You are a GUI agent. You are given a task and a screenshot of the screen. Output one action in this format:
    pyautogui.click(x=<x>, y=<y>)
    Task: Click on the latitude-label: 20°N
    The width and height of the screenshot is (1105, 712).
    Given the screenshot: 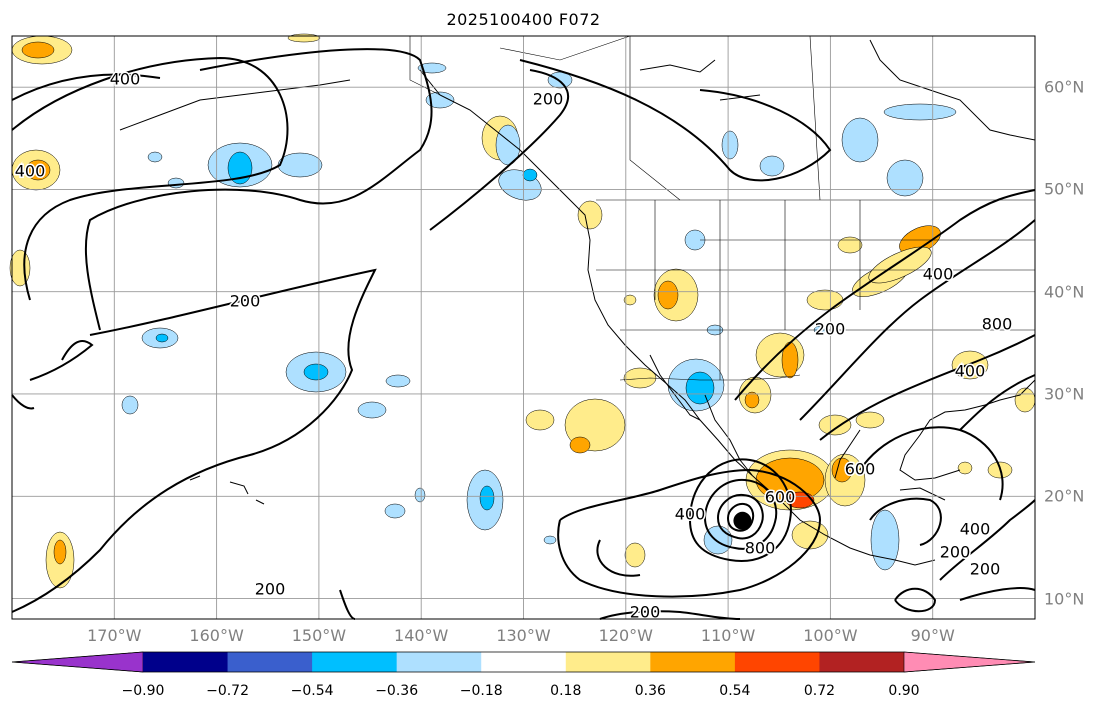 What is the action you would take?
    pyautogui.click(x=1064, y=496)
    